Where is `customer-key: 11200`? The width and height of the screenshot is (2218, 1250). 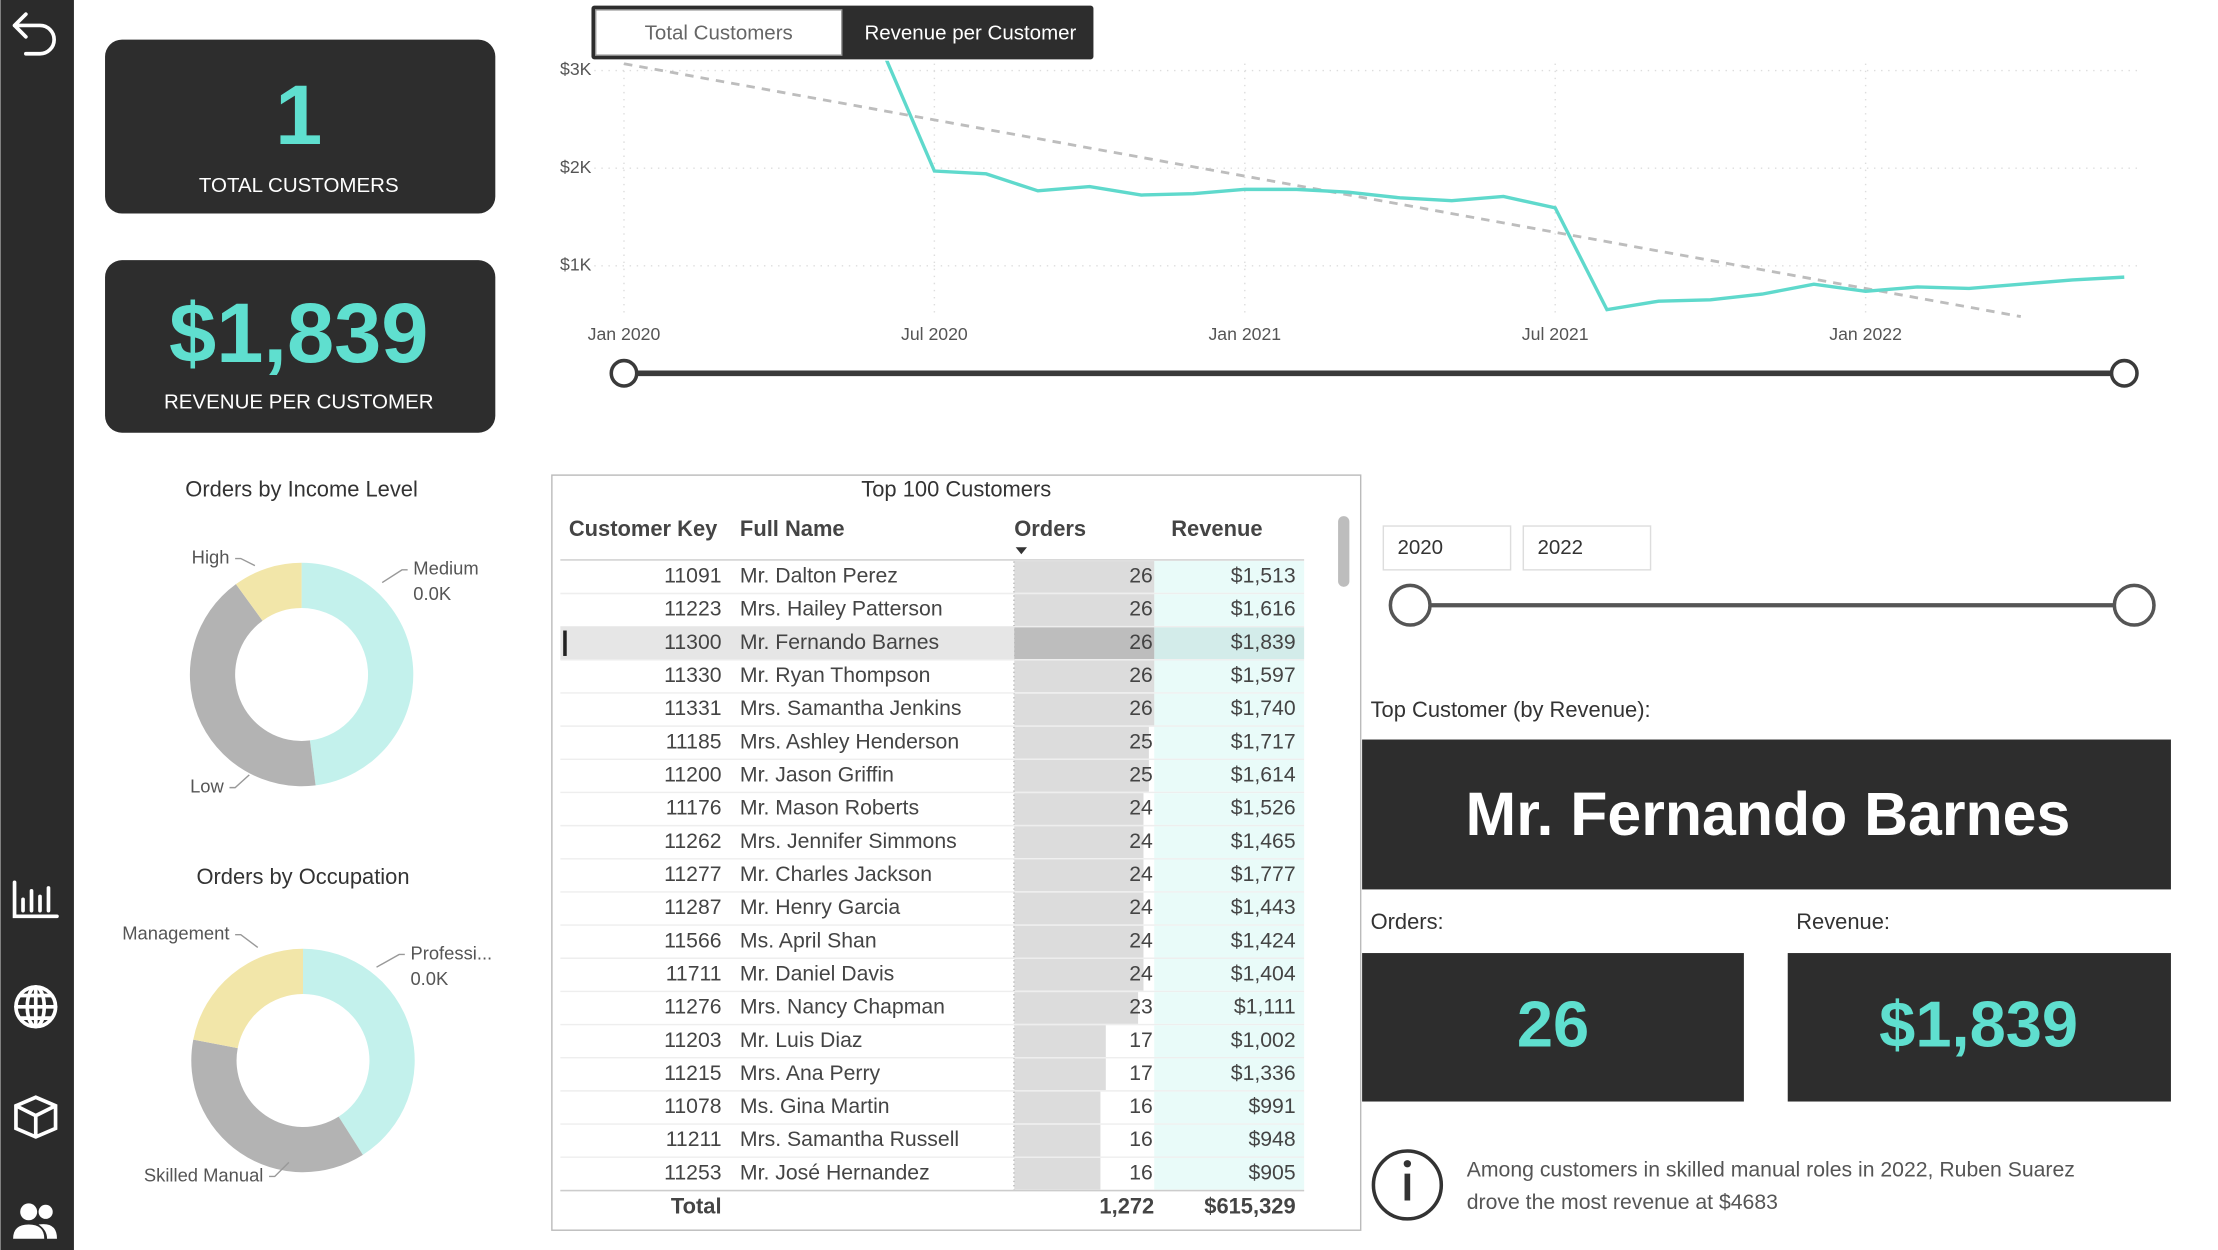 customer-key: 11200 is located at coordinates (692, 774).